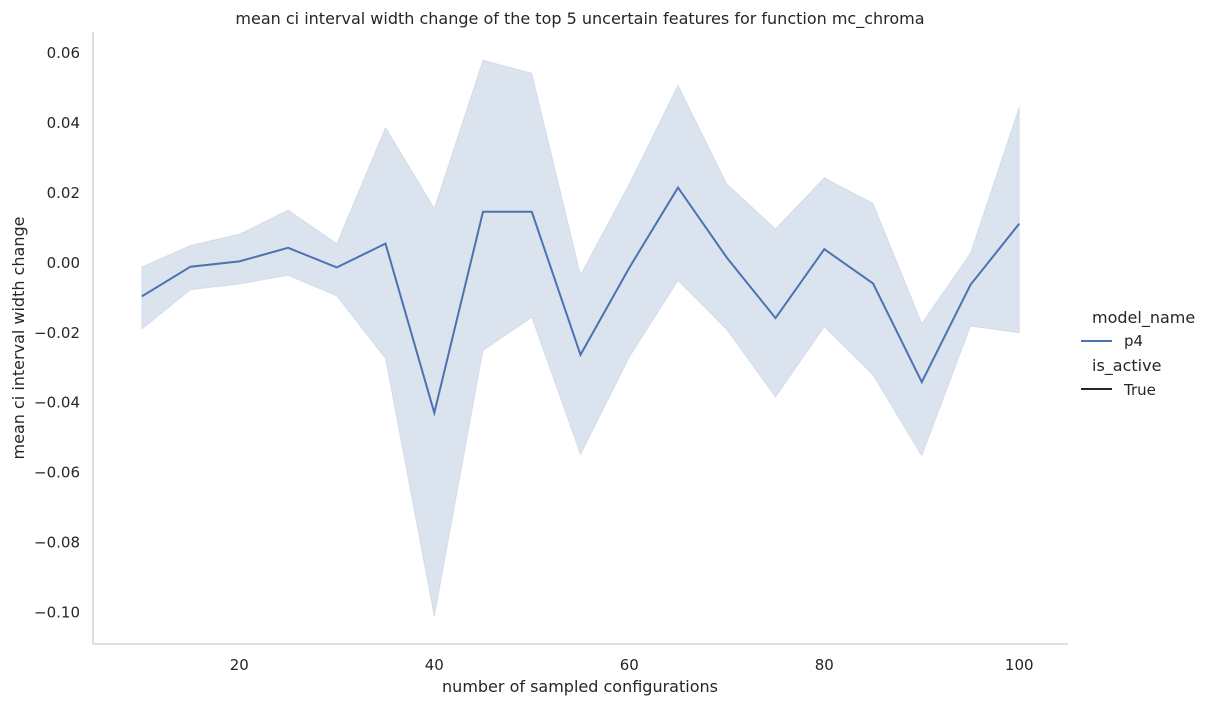 The width and height of the screenshot is (1213, 706). I want to click on legend: model_name p4 is_active True, so click(1138, 353).